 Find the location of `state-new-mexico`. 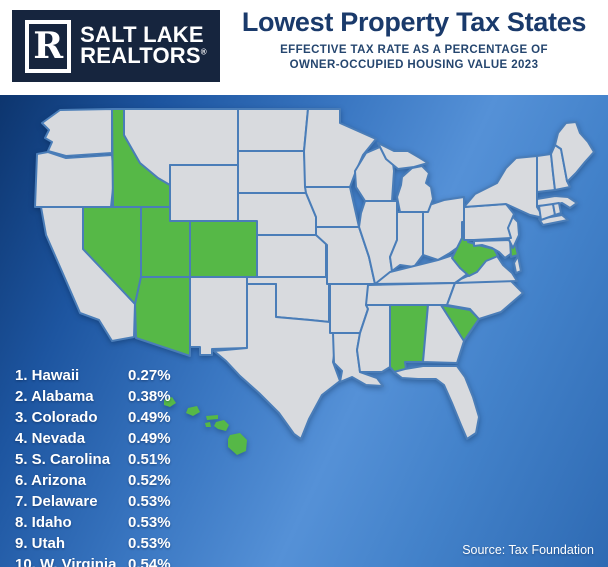

state-new-mexico is located at coordinates (218, 316).